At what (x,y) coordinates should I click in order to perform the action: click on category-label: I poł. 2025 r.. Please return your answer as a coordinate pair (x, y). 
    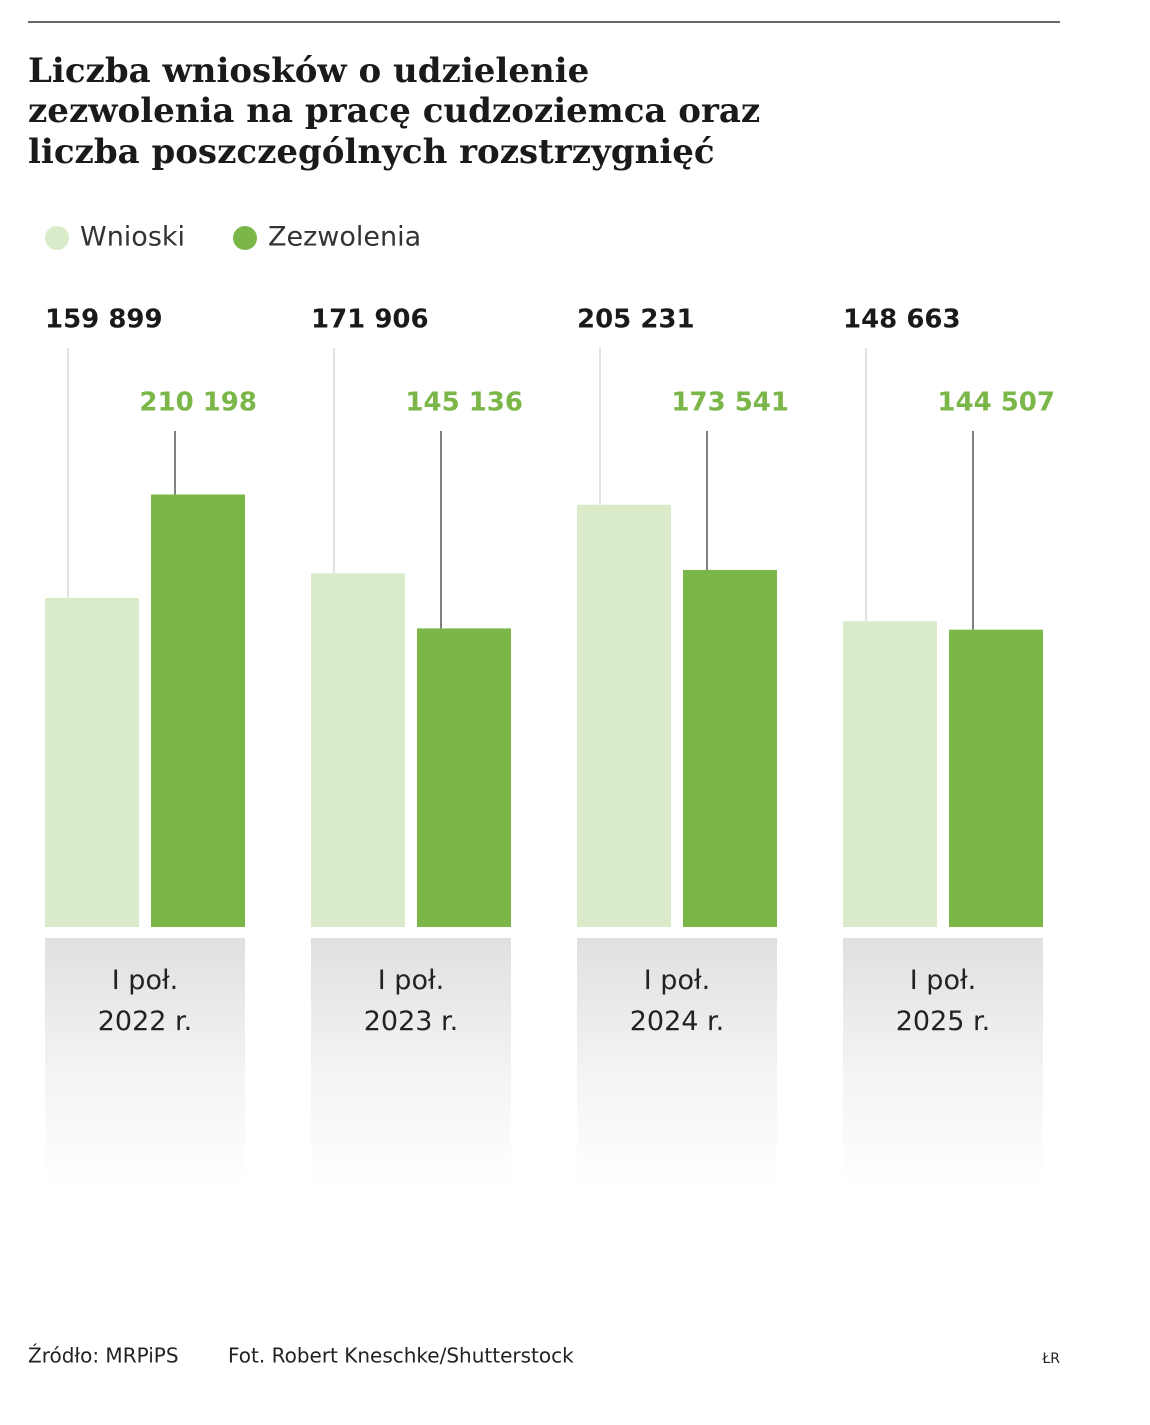
    Looking at the image, I should click on (943, 1001).